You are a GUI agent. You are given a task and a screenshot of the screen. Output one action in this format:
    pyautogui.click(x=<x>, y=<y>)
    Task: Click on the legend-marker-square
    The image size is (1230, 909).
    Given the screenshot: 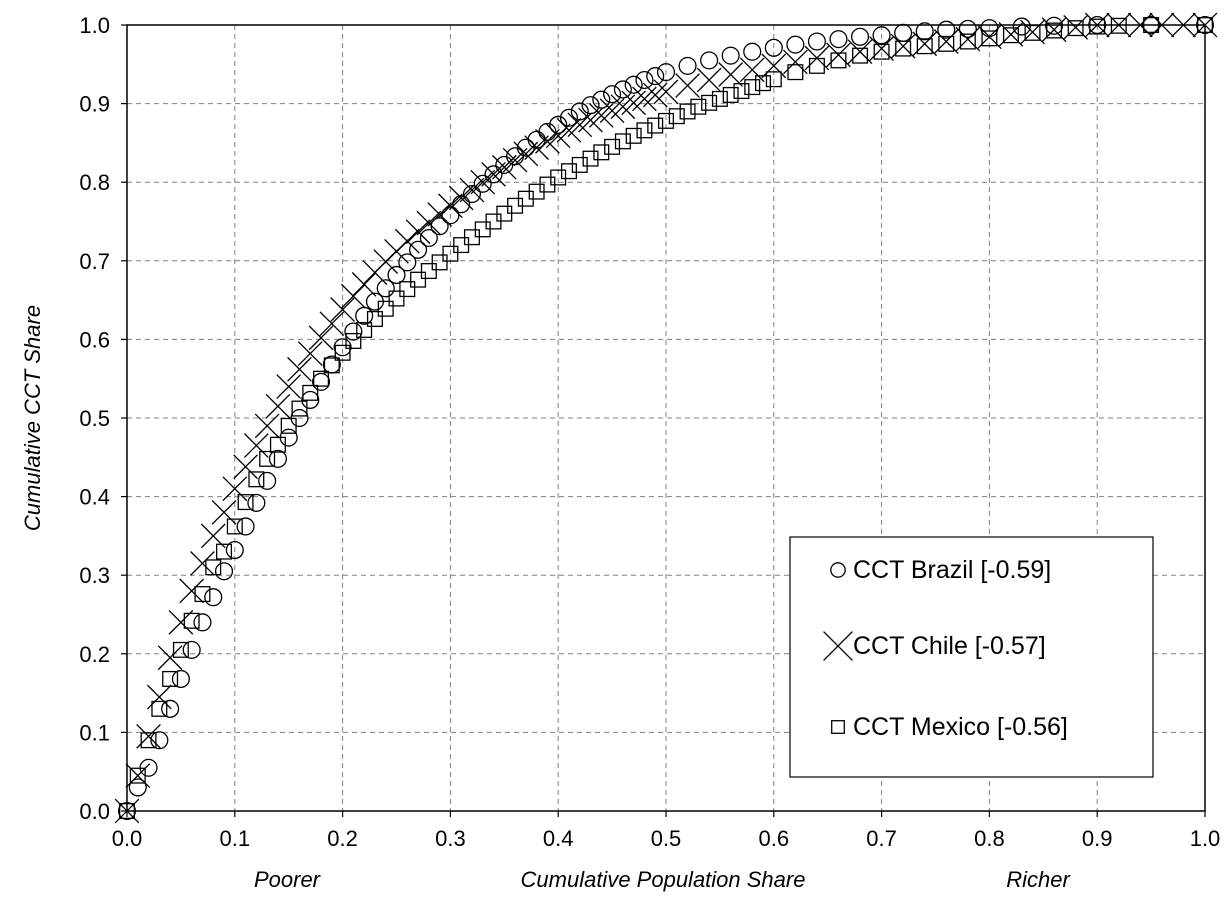 What is the action you would take?
    pyautogui.click(x=838, y=727)
    